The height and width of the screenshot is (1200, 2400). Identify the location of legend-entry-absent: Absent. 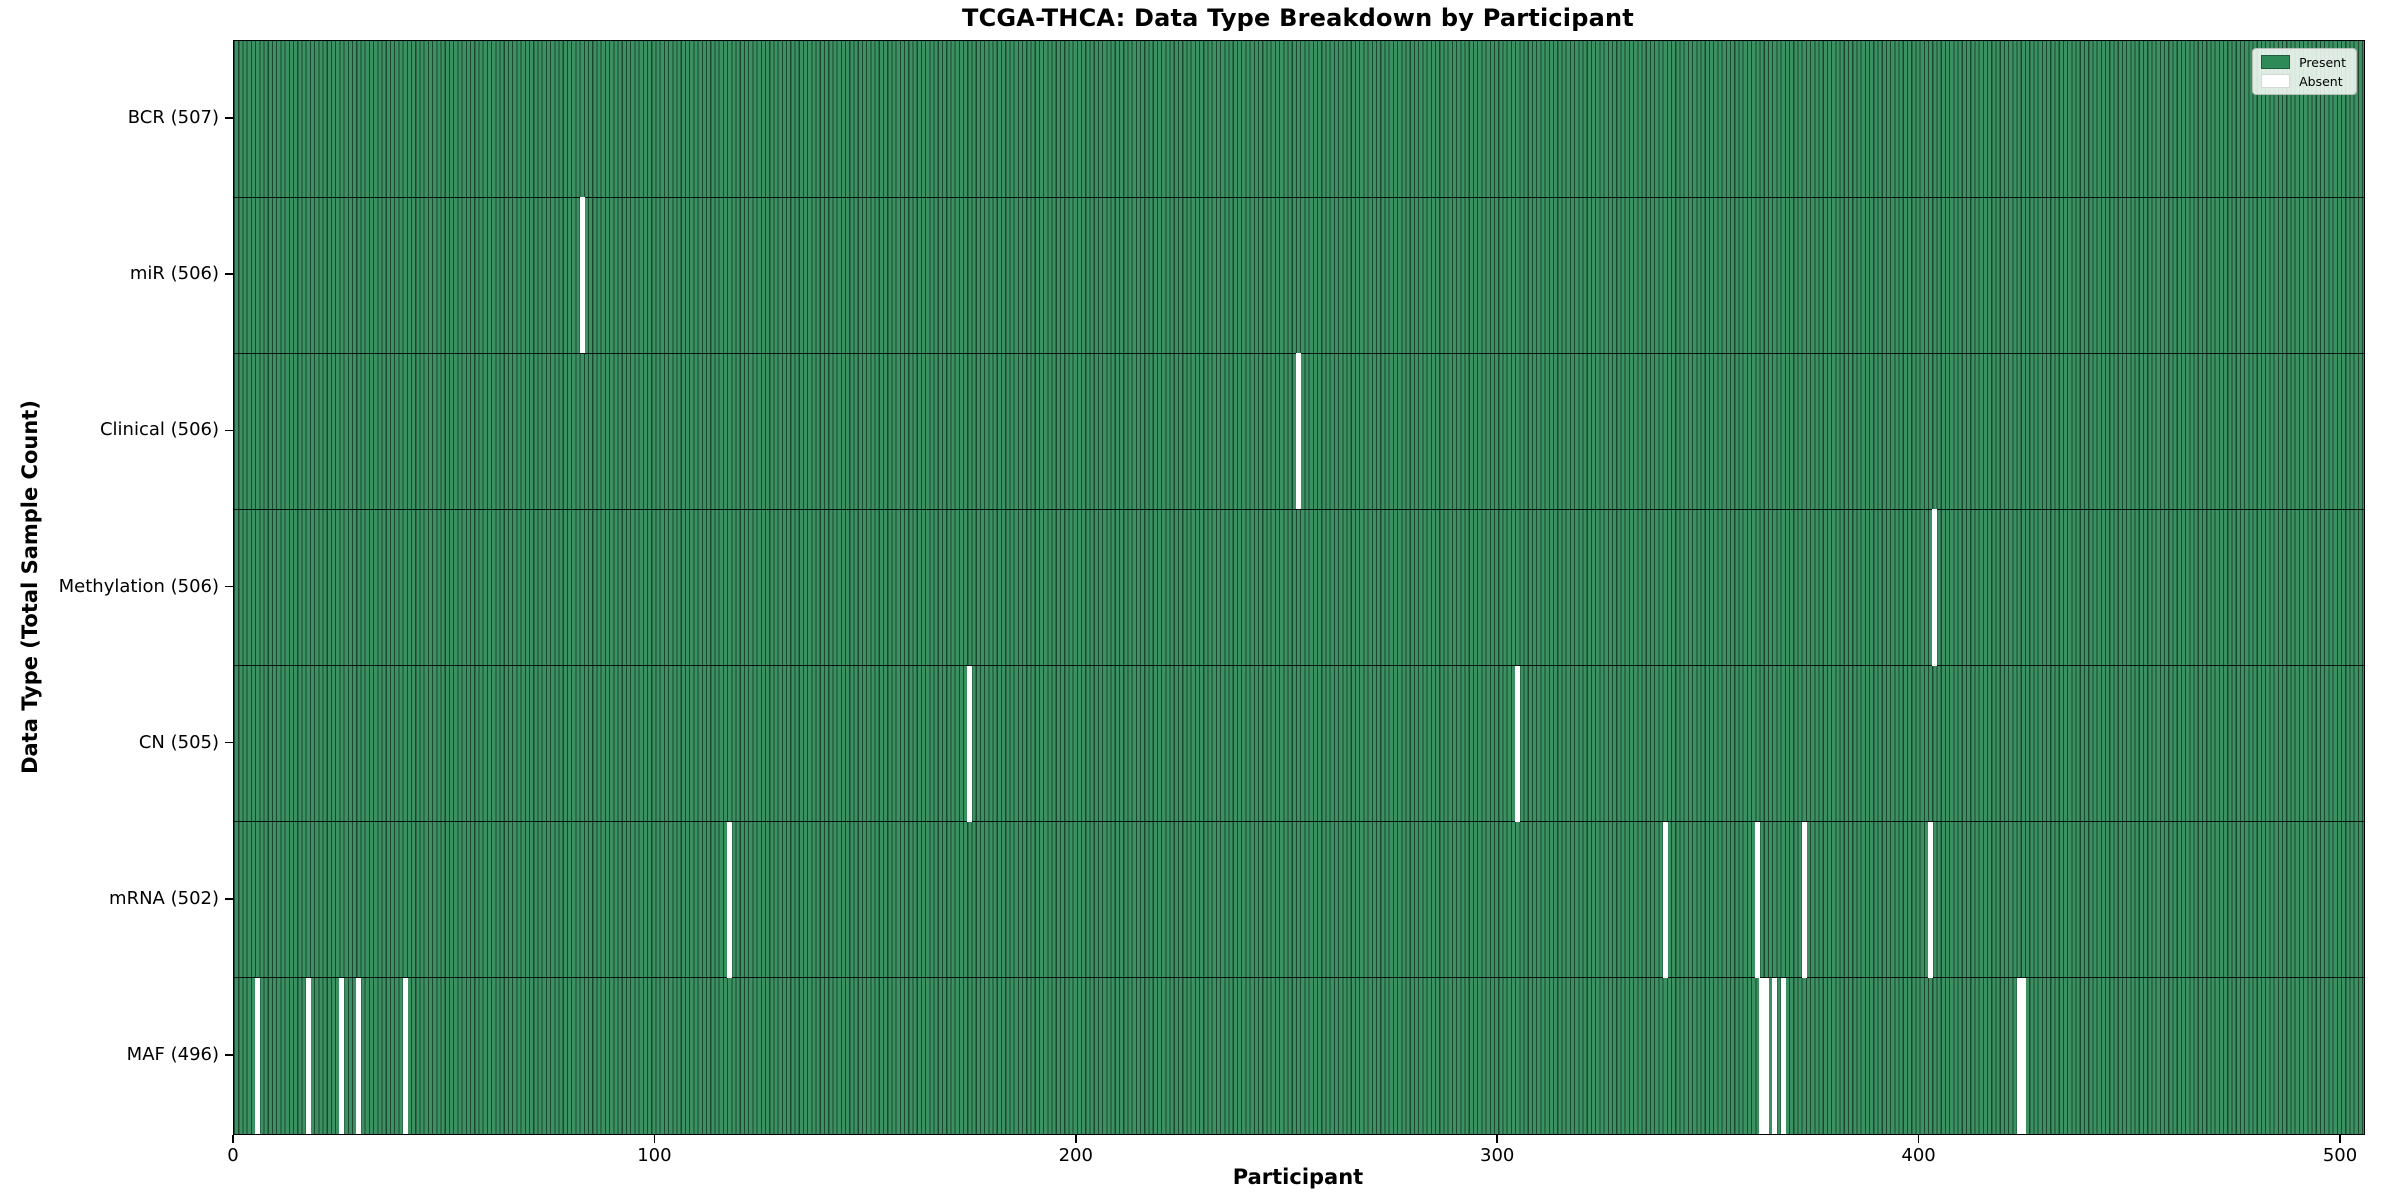
(2303, 81).